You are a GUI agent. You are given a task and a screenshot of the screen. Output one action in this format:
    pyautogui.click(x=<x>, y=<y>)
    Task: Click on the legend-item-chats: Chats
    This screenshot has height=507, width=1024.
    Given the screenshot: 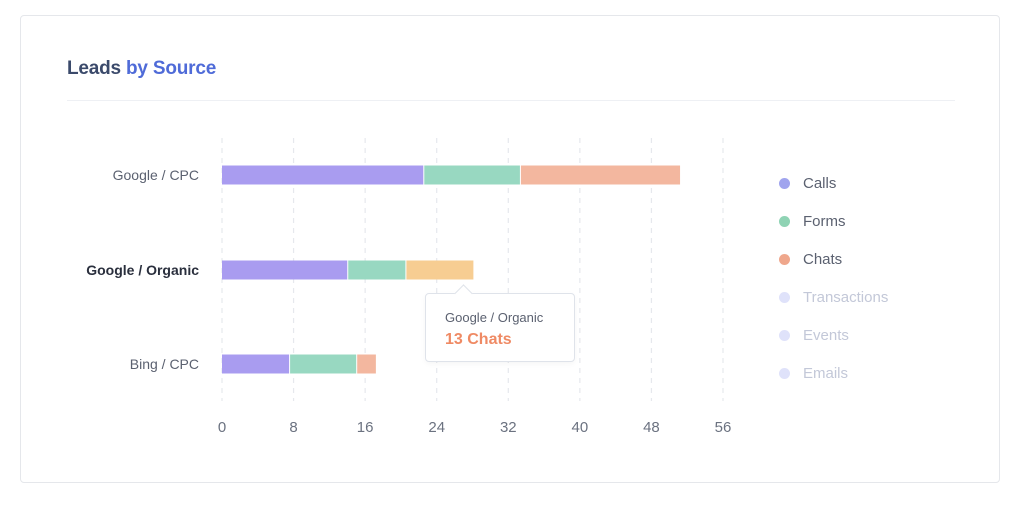 What is the action you would take?
    pyautogui.click(x=833, y=259)
    